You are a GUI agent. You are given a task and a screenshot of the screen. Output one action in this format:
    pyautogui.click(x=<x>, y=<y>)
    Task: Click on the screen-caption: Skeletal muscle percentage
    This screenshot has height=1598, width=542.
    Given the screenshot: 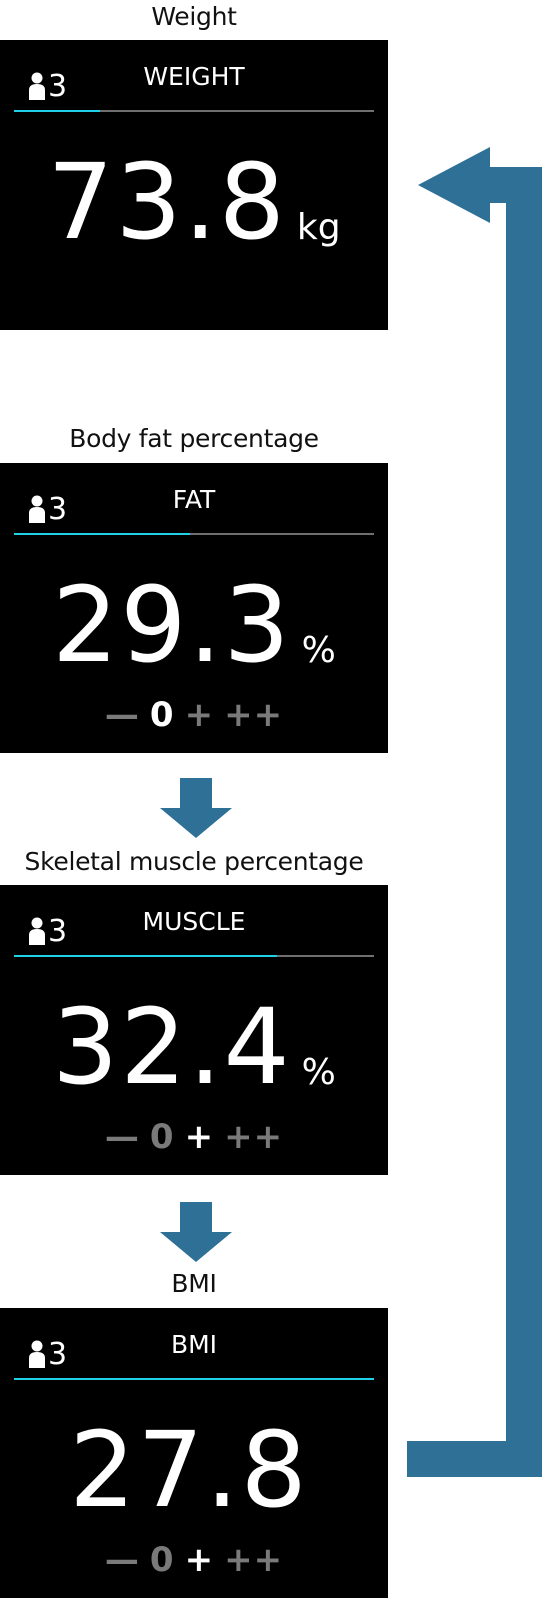 What is the action you would take?
    pyautogui.click(x=194, y=861)
    